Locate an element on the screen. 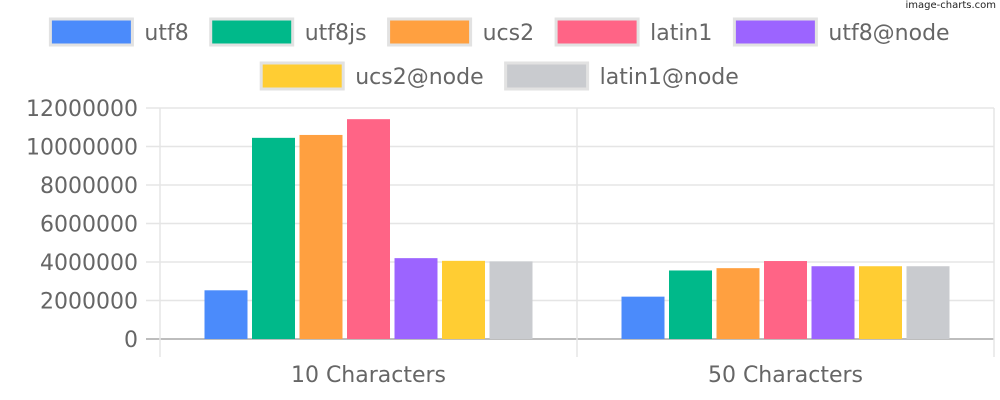  legend-swatch-latin1@node is located at coordinates (547, 76).